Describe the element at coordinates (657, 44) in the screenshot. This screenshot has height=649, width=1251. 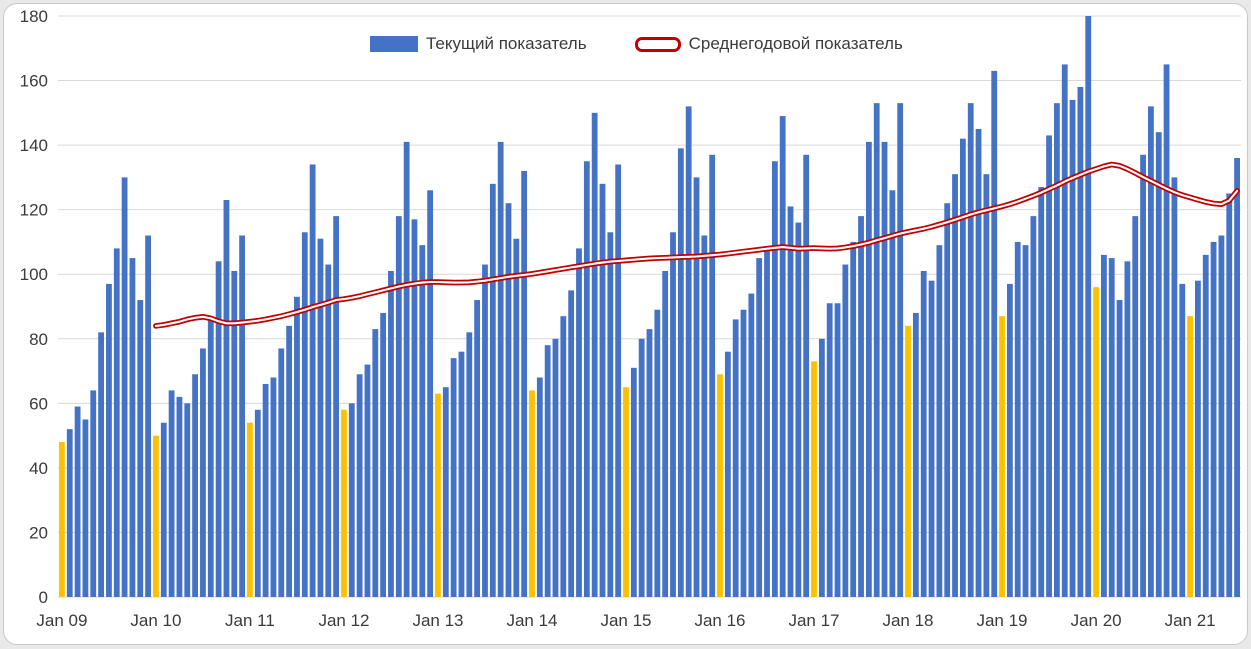
I see `legend-line-swatch-icon` at that location.